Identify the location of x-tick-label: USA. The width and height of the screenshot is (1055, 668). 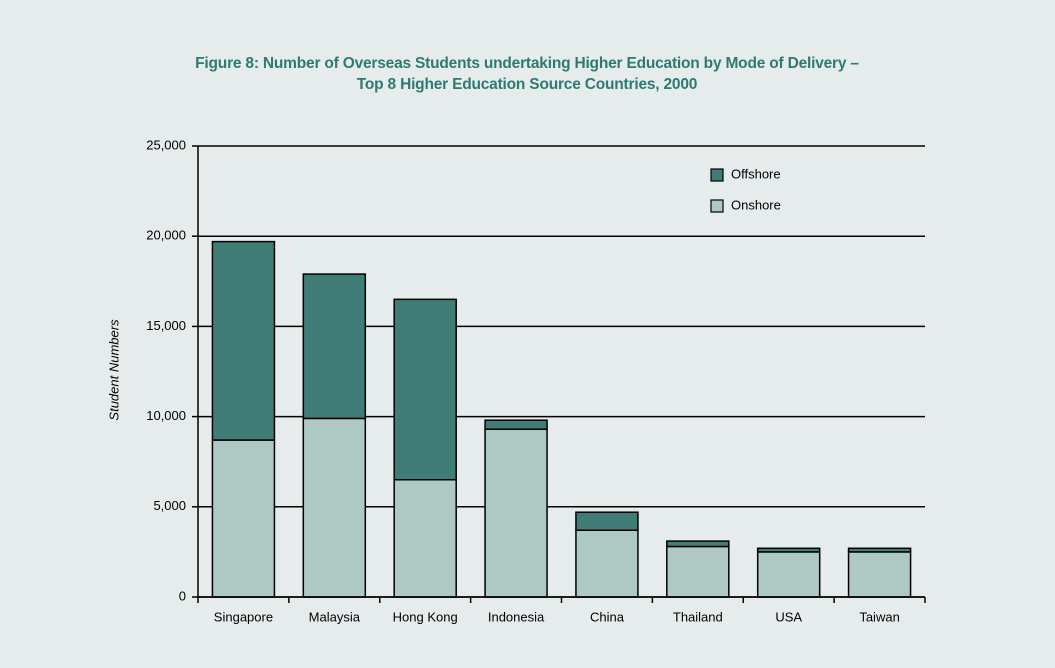
(788, 616).